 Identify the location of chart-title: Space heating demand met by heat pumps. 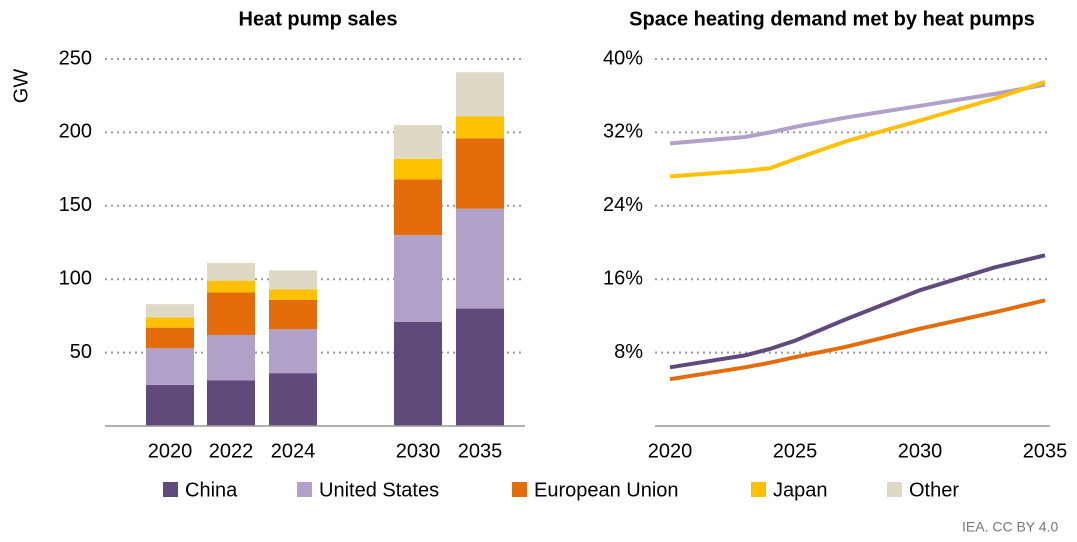
(832, 19).